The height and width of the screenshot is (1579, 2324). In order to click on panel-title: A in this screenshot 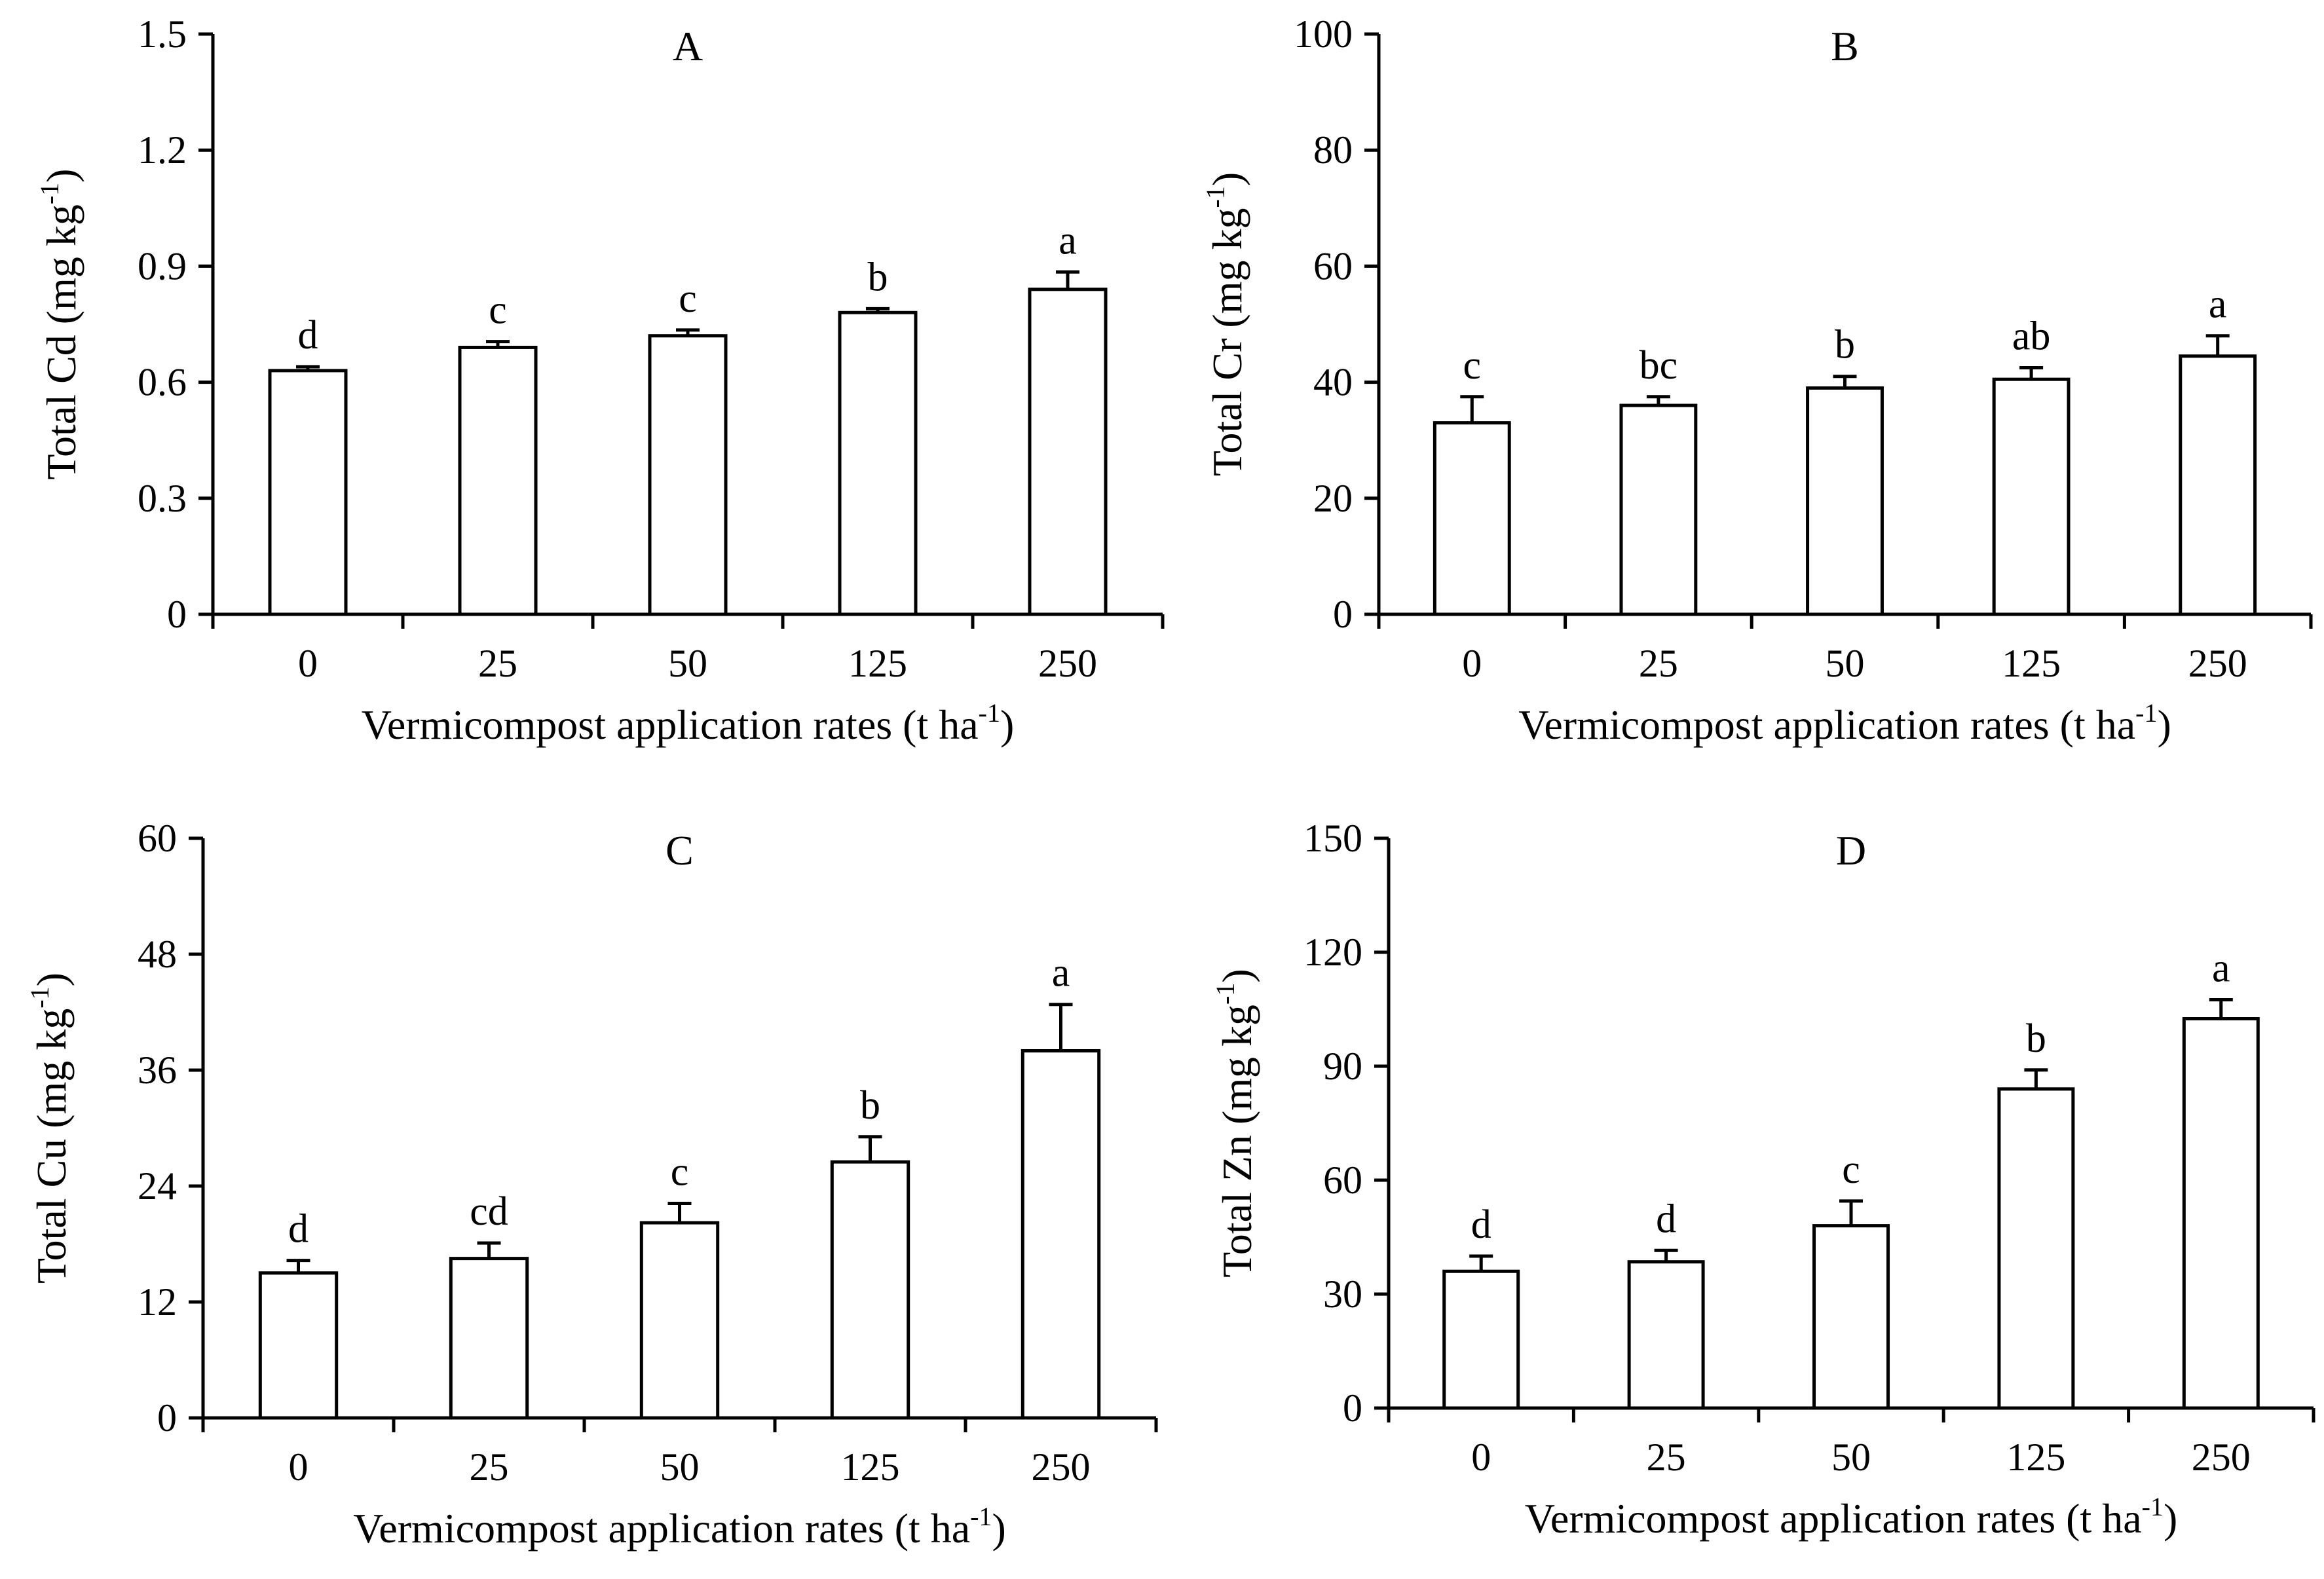, I will do `click(688, 46)`.